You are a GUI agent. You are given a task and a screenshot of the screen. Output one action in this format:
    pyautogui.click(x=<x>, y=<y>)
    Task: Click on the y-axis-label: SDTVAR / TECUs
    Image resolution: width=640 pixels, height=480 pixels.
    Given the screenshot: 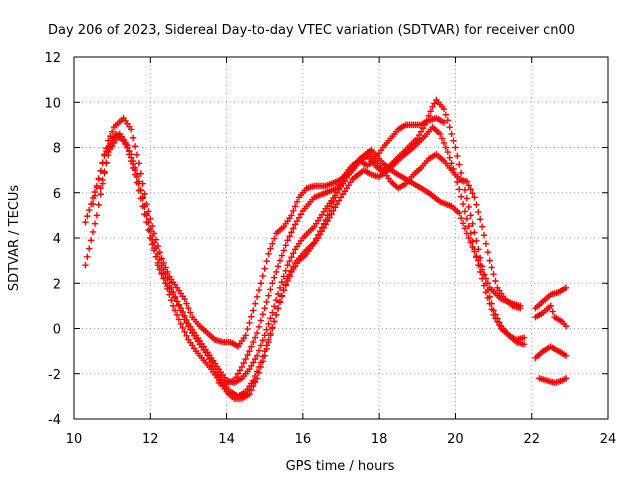 What is the action you would take?
    pyautogui.click(x=14, y=238)
    